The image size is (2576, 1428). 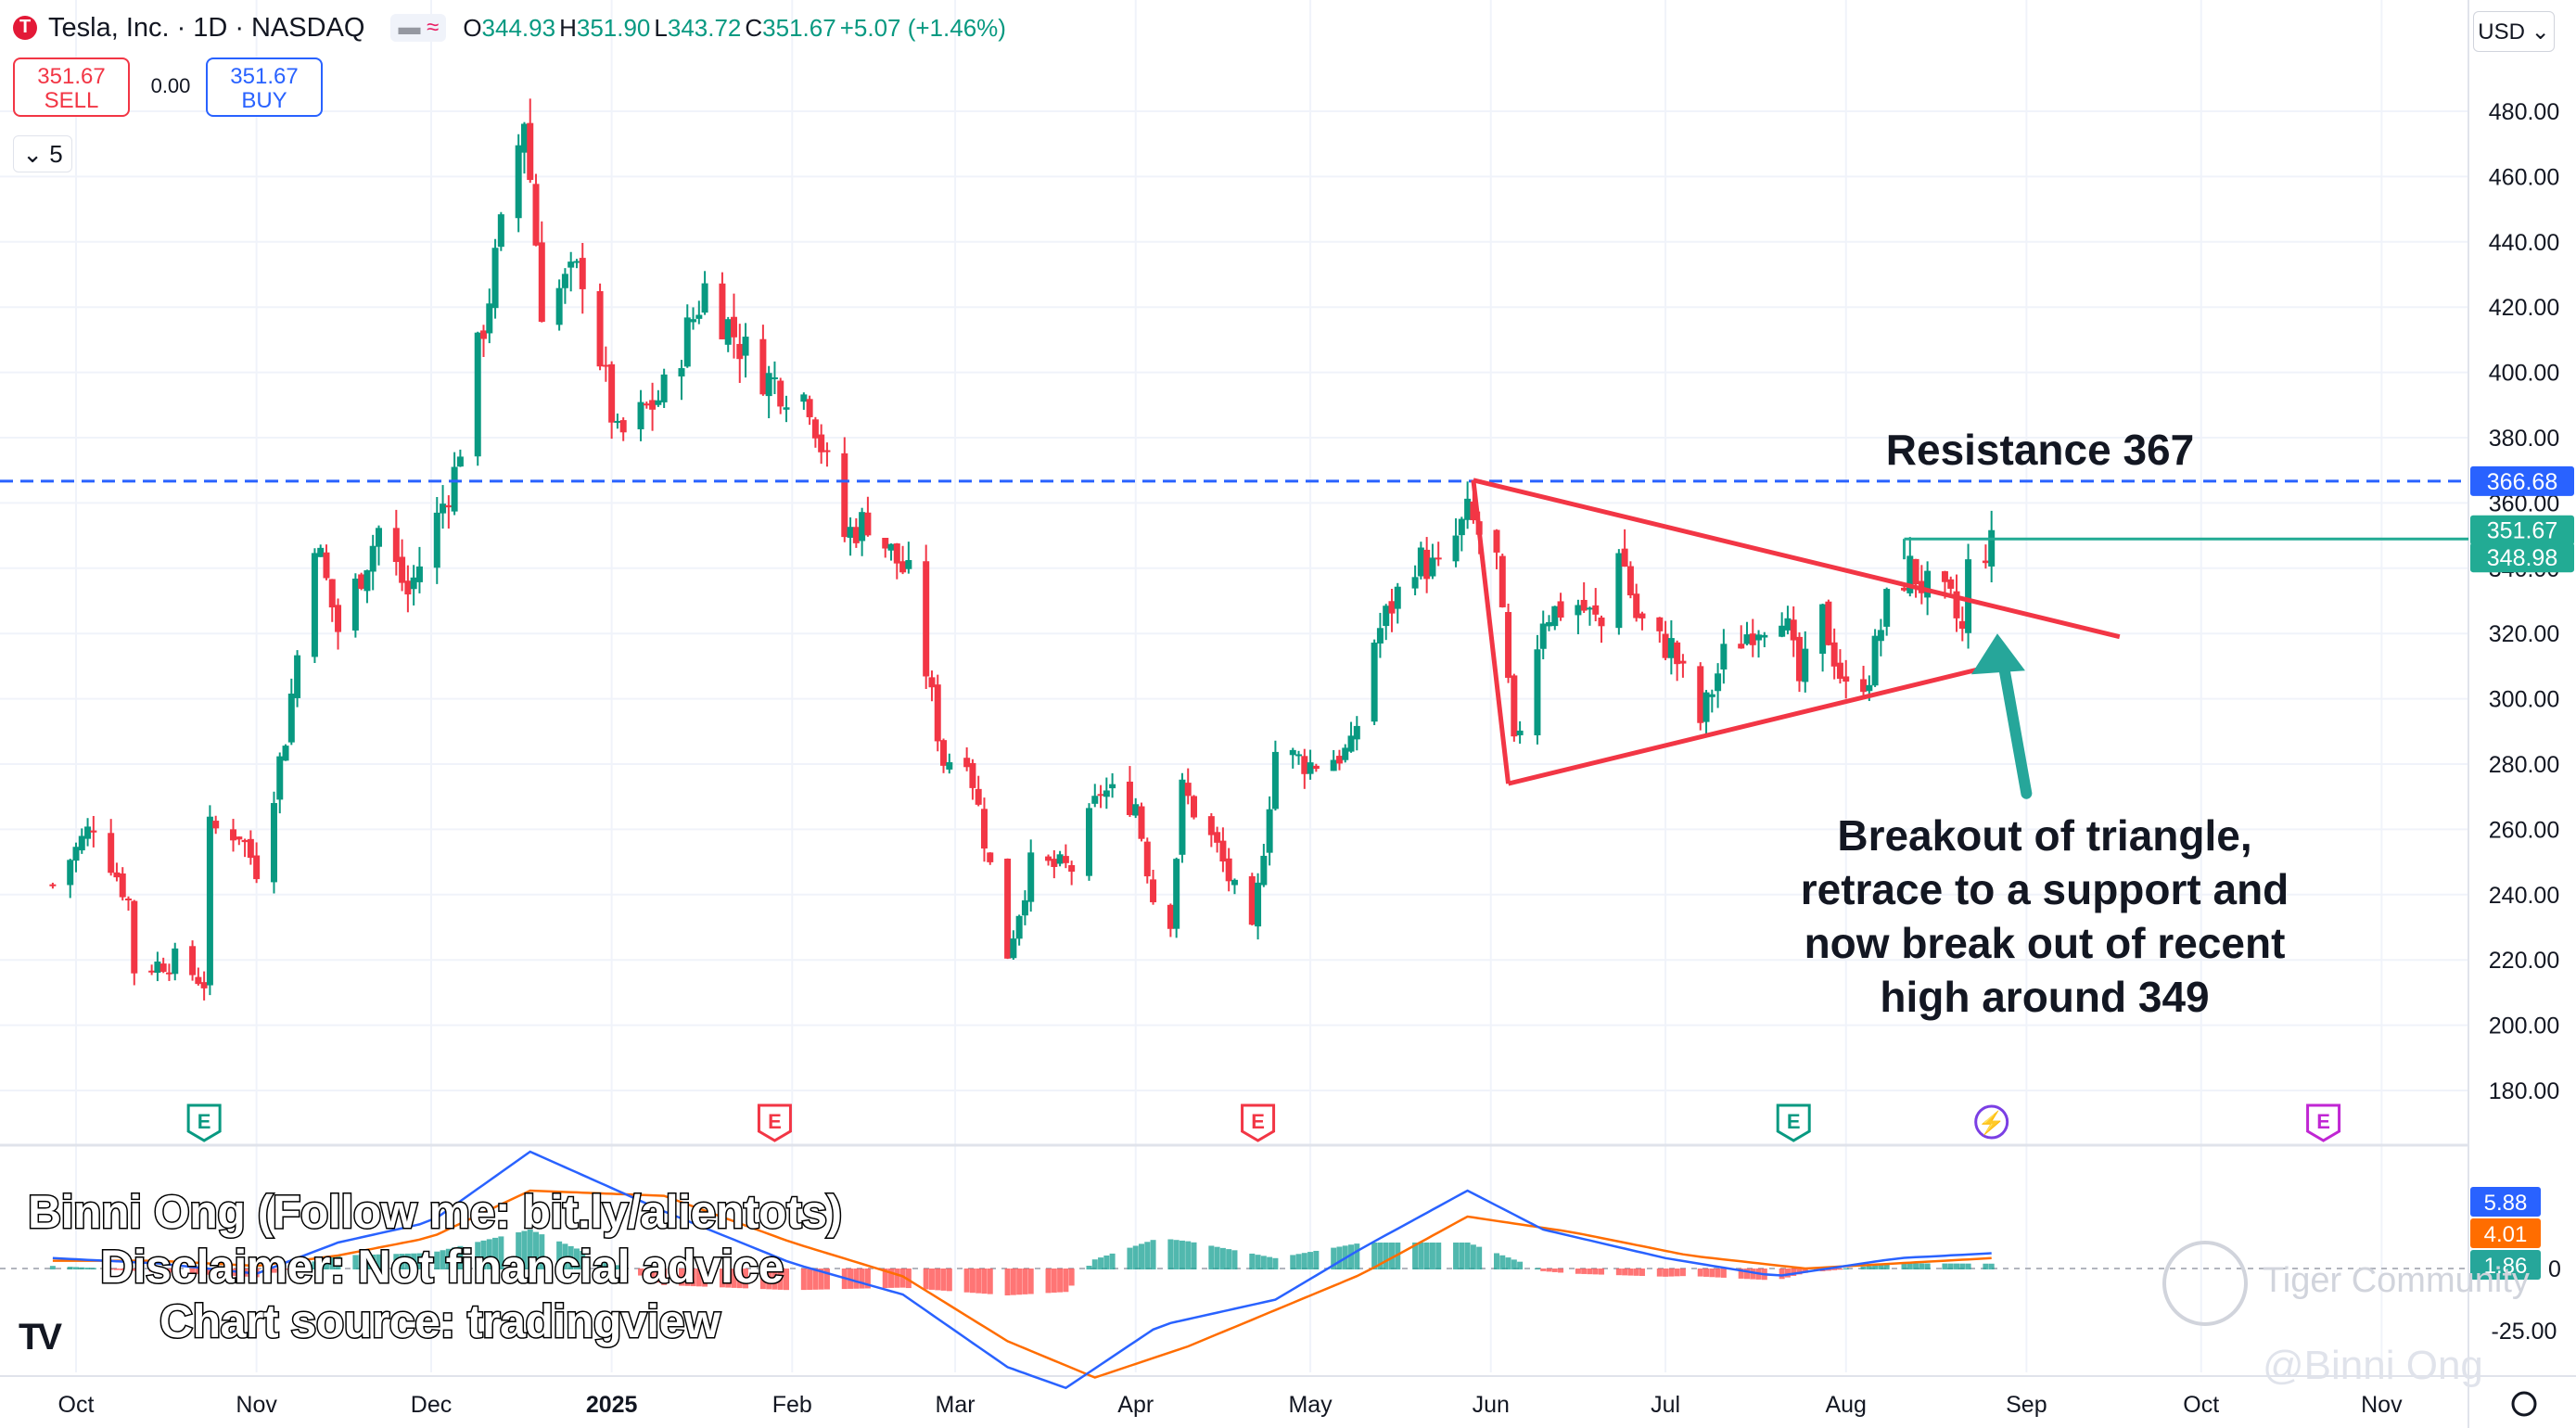 I want to click on interval-label: 1D, so click(x=211, y=27).